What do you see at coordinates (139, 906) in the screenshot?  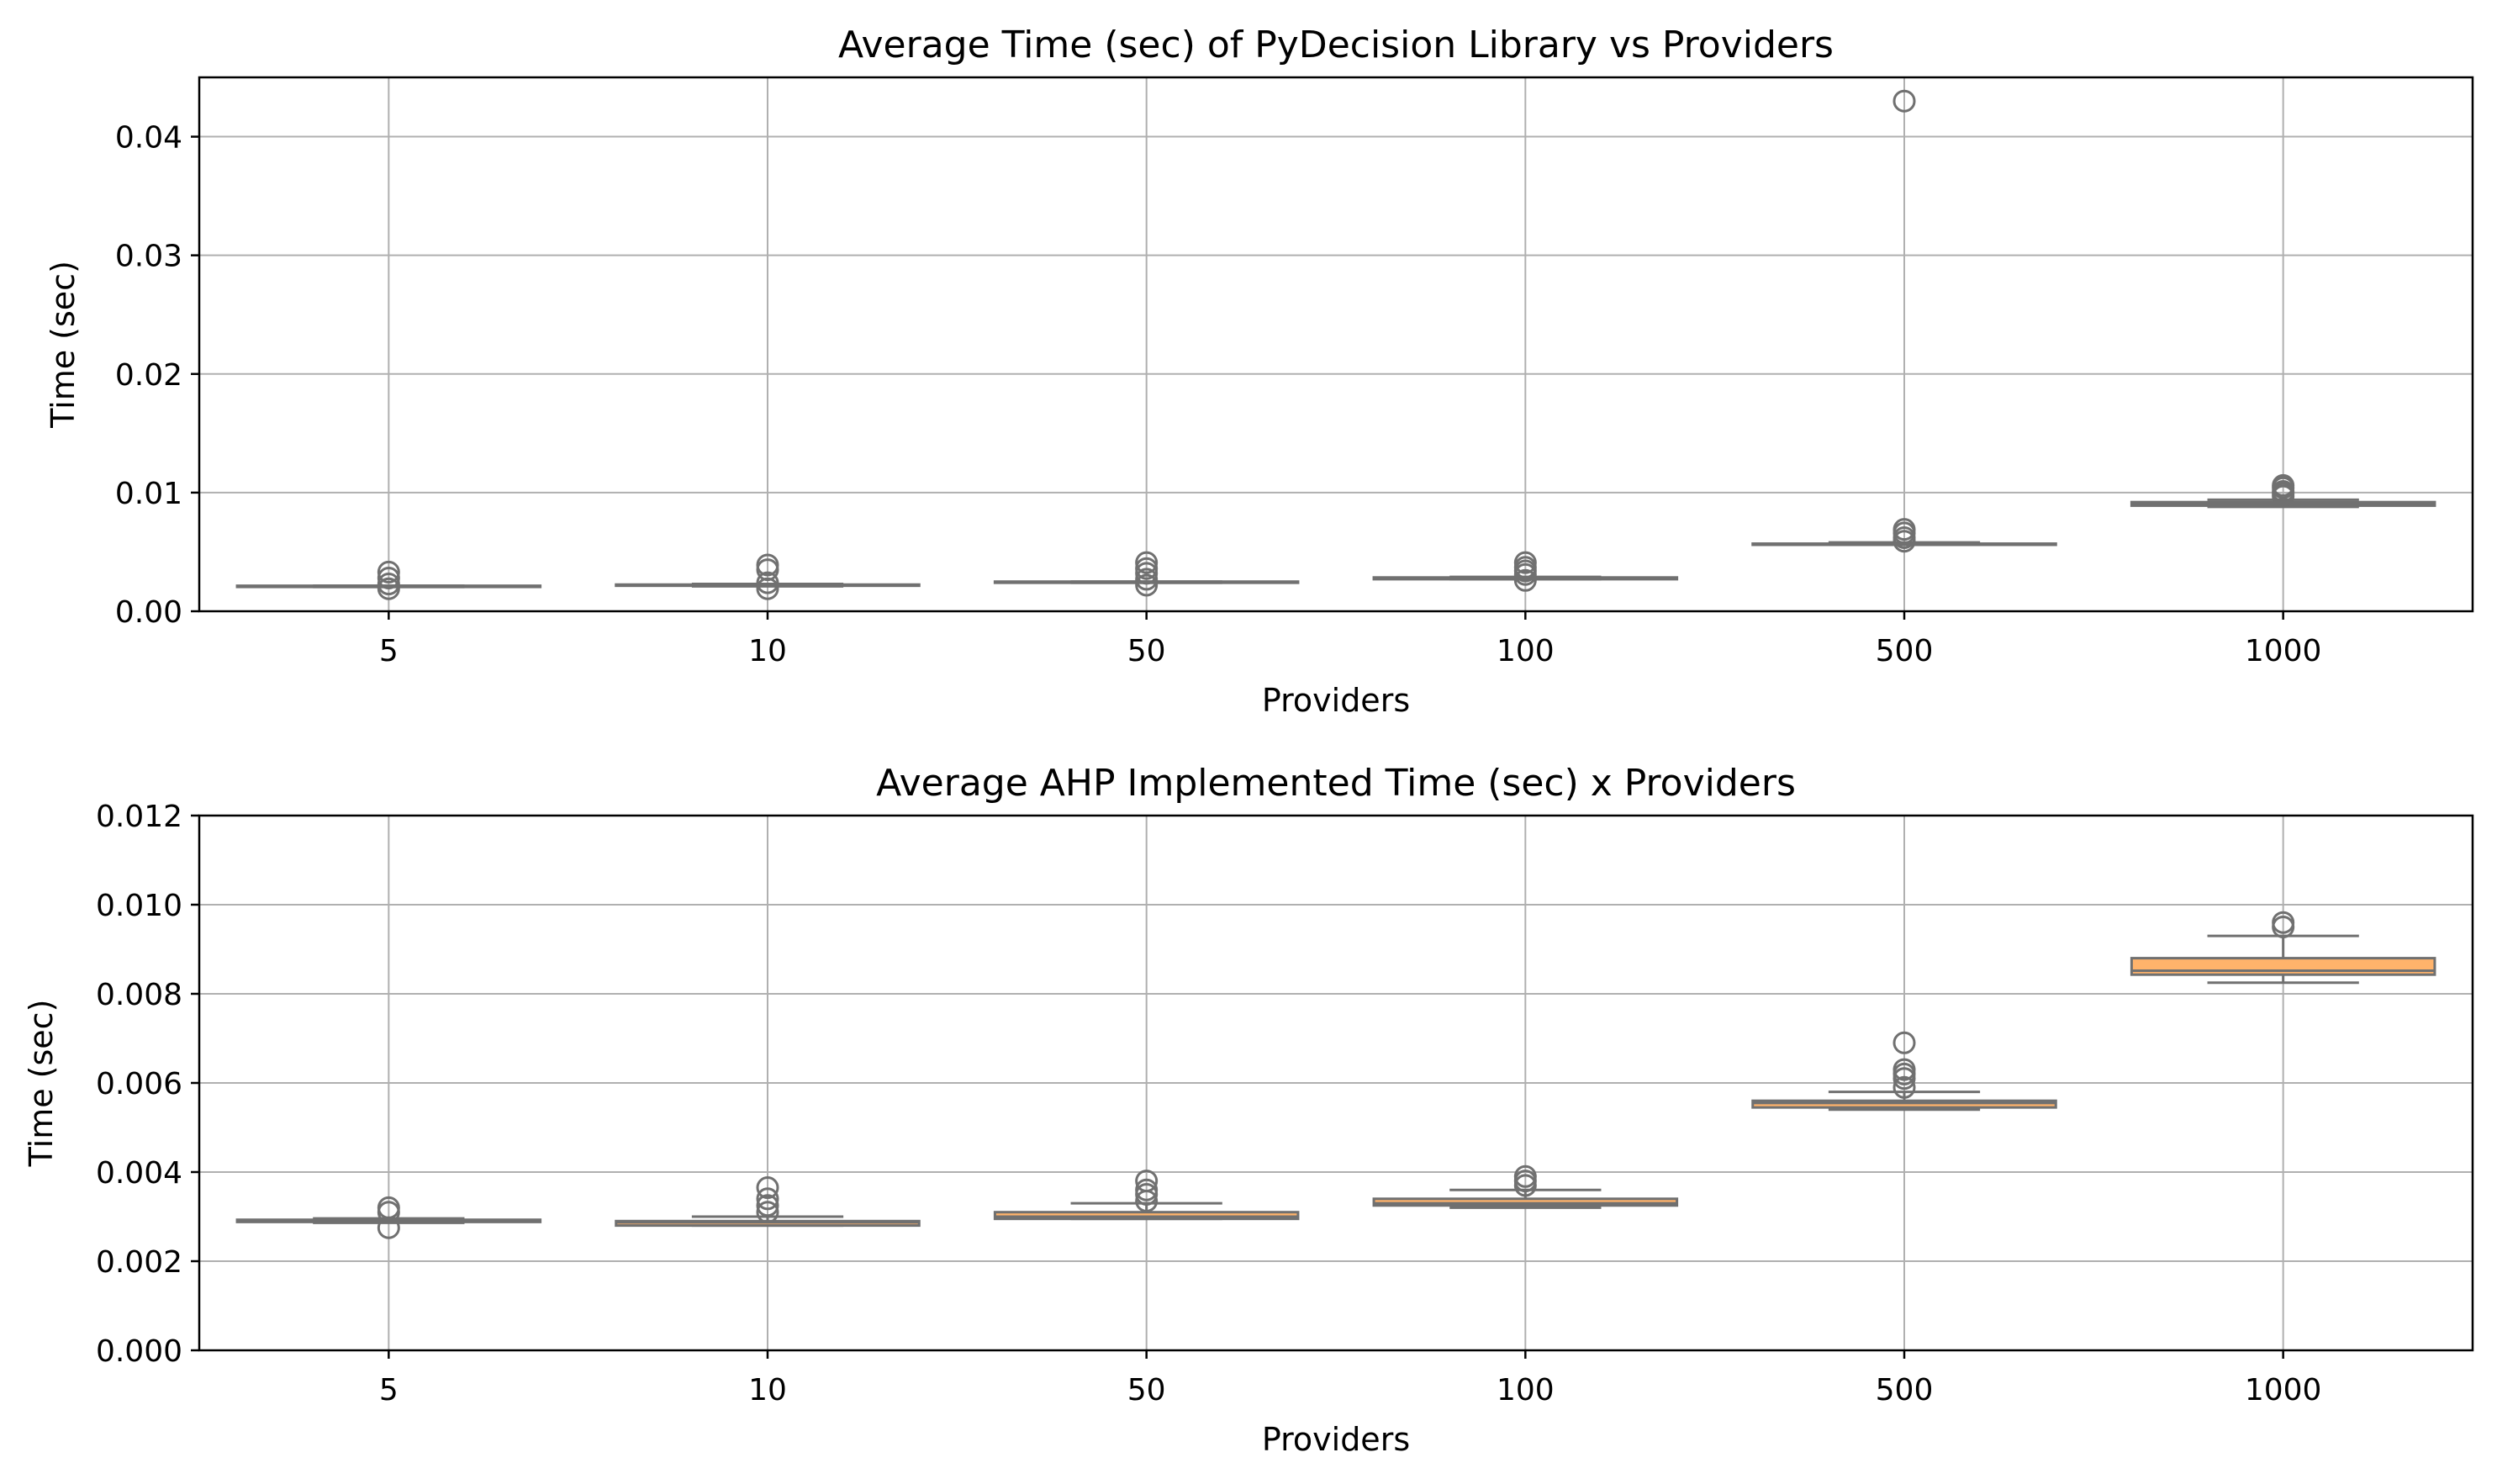 I see `y-tick-label: 0.010` at bounding box center [139, 906].